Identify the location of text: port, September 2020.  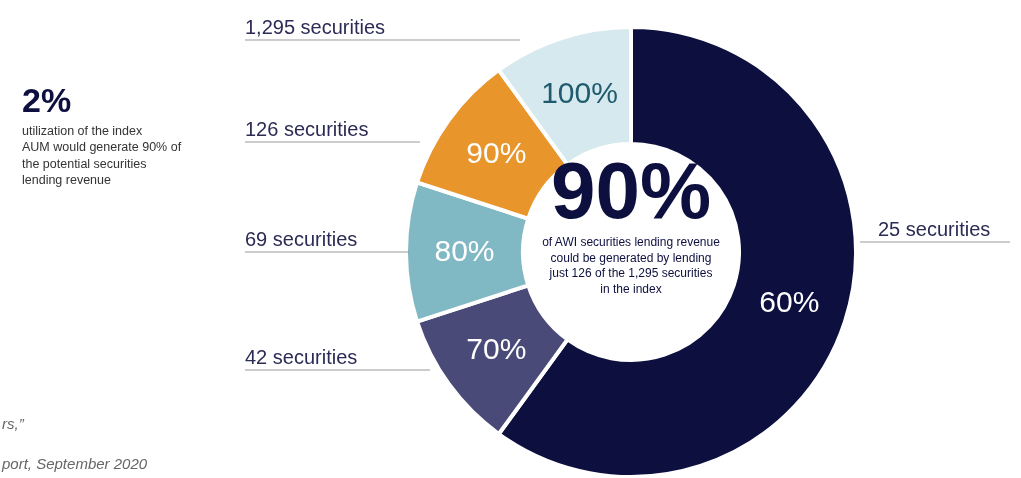
(74, 463).